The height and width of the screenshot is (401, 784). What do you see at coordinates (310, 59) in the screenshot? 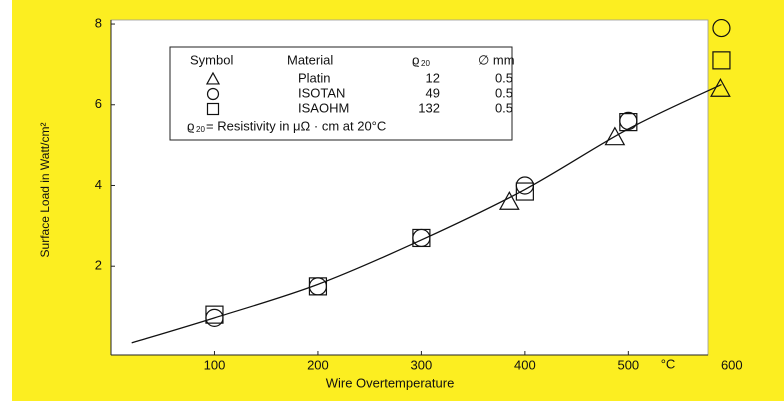
I see `legend-header: Material` at bounding box center [310, 59].